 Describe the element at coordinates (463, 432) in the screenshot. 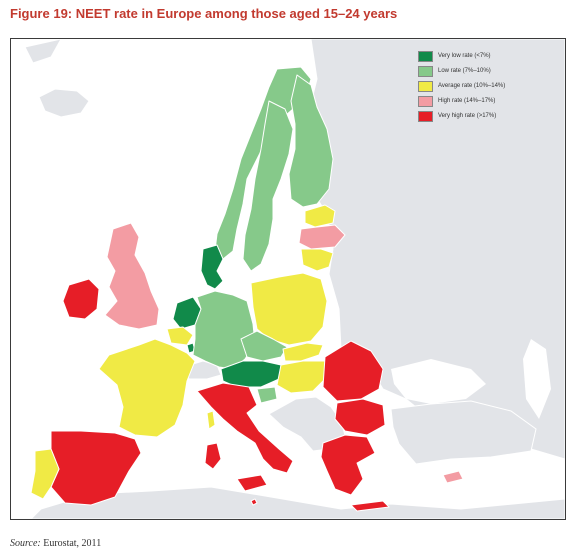

I see `turkey` at that location.